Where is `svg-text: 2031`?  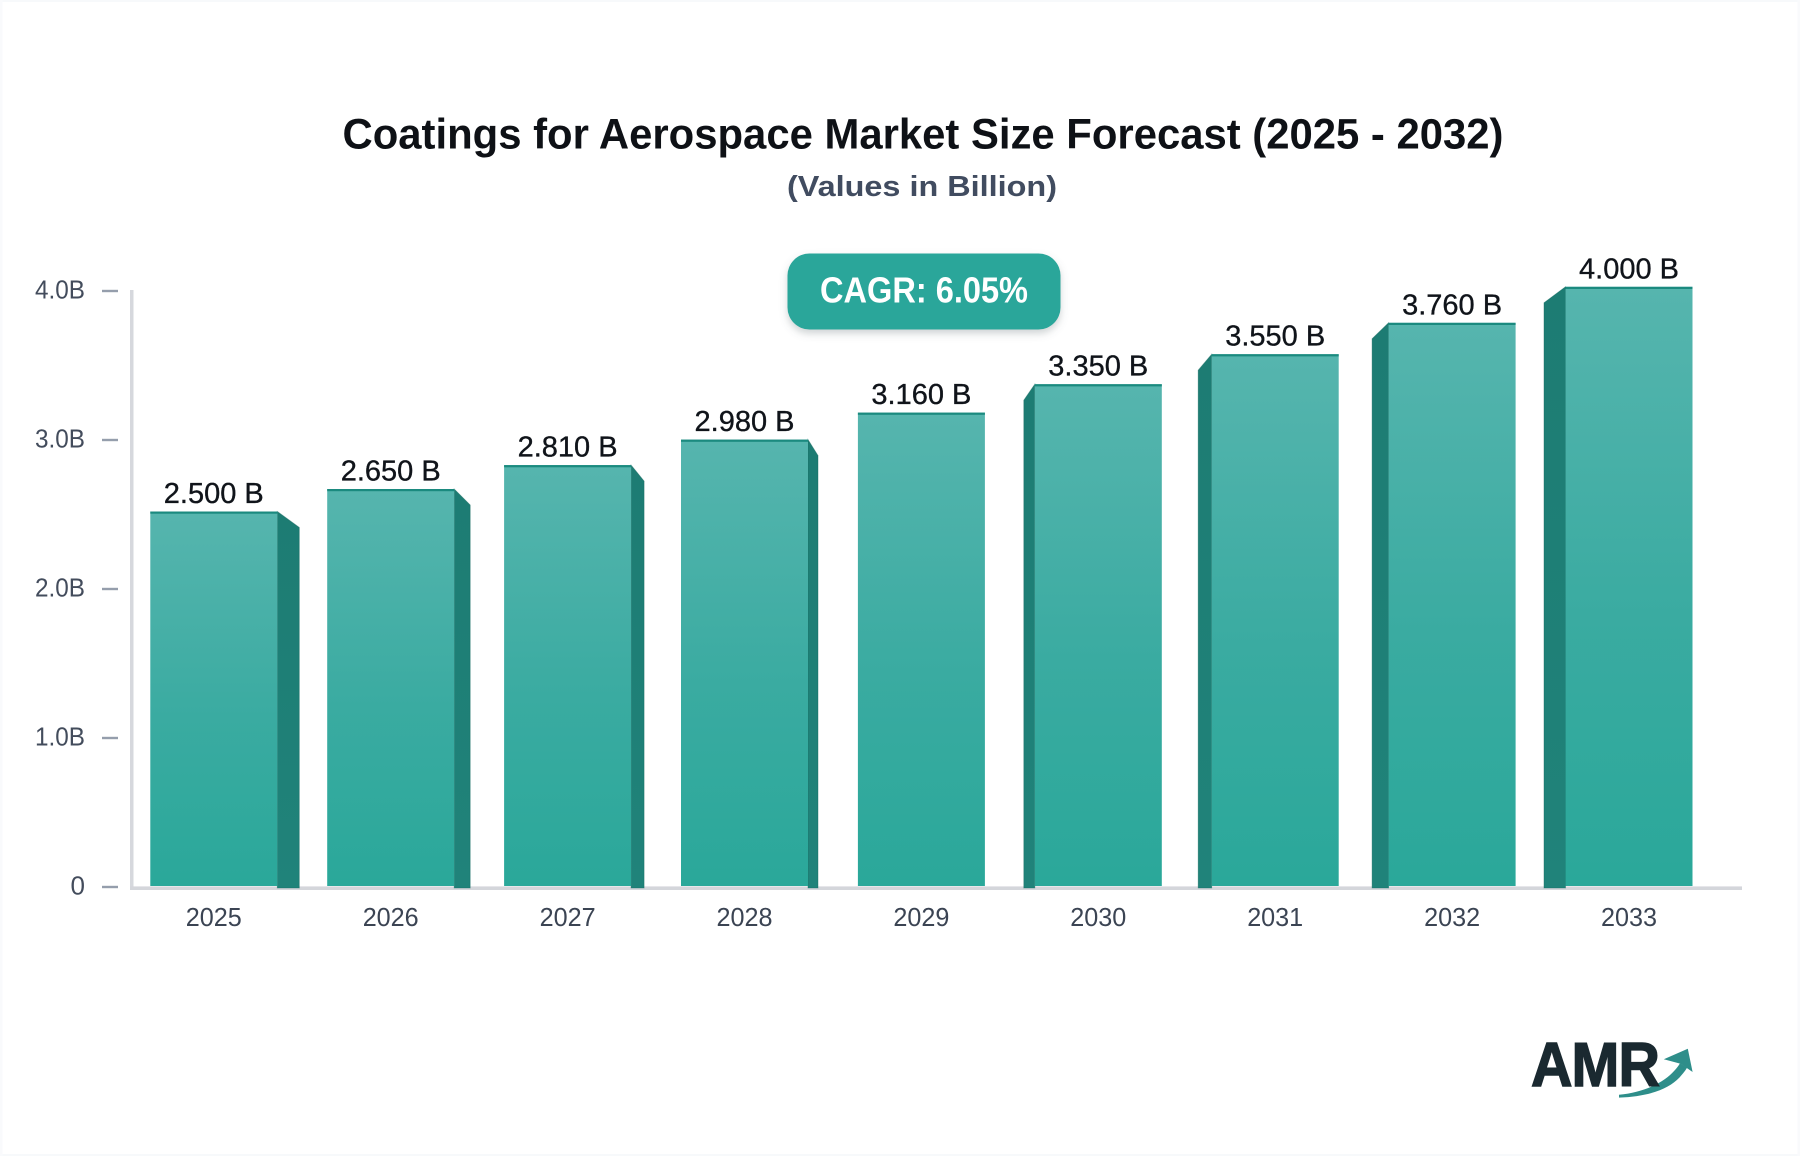
svg-text: 2031 is located at coordinates (1275, 917).